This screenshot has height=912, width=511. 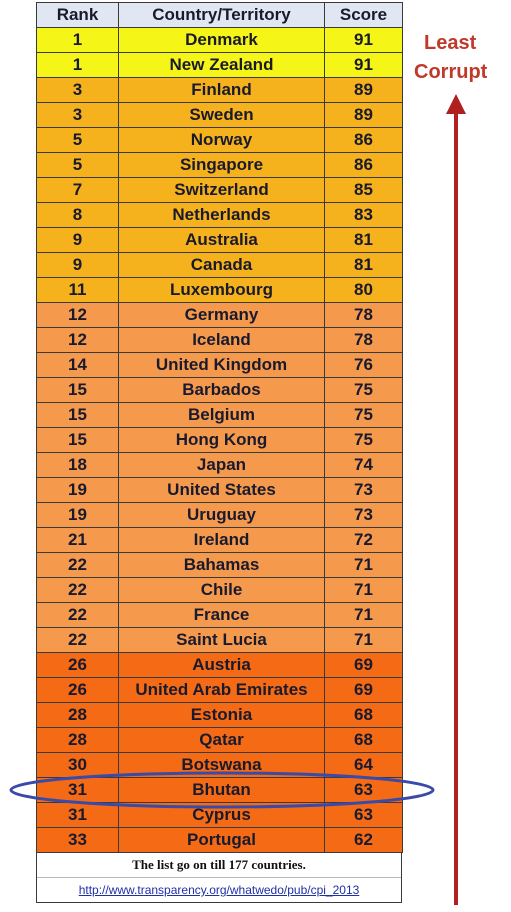 I want to click on table-row: 1 New Zealand 91, so click(x=219, y=65).